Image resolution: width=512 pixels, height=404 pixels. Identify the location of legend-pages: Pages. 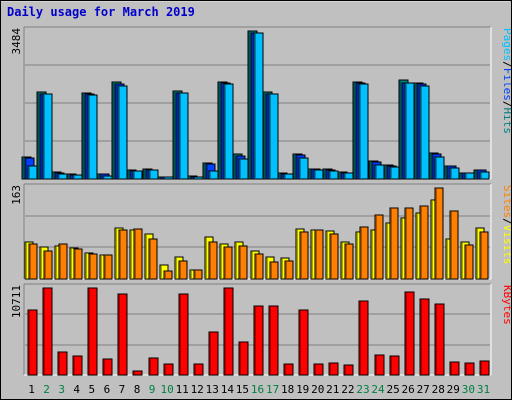
(506, 44).